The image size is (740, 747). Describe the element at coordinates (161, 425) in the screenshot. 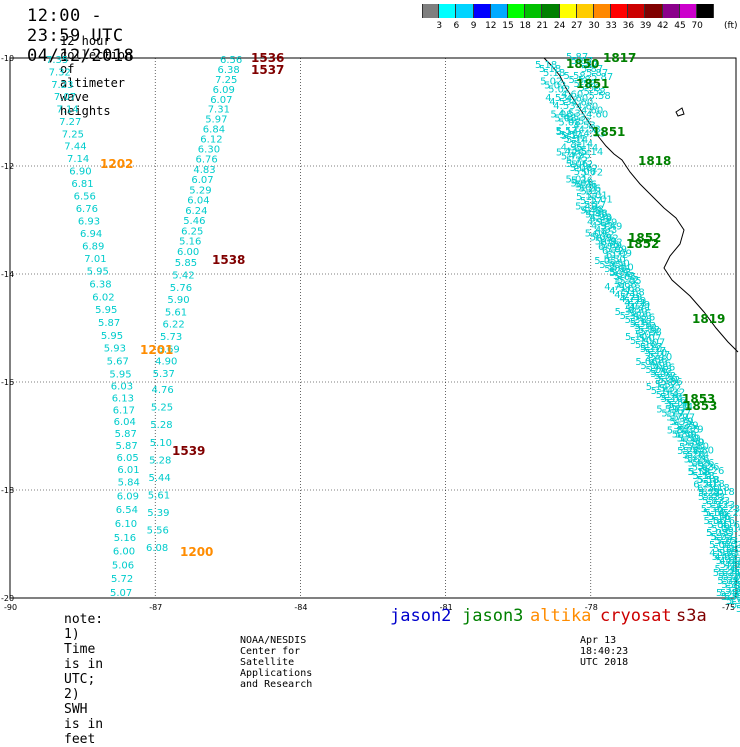

I see `wave-height-value: 5.28` at that location.